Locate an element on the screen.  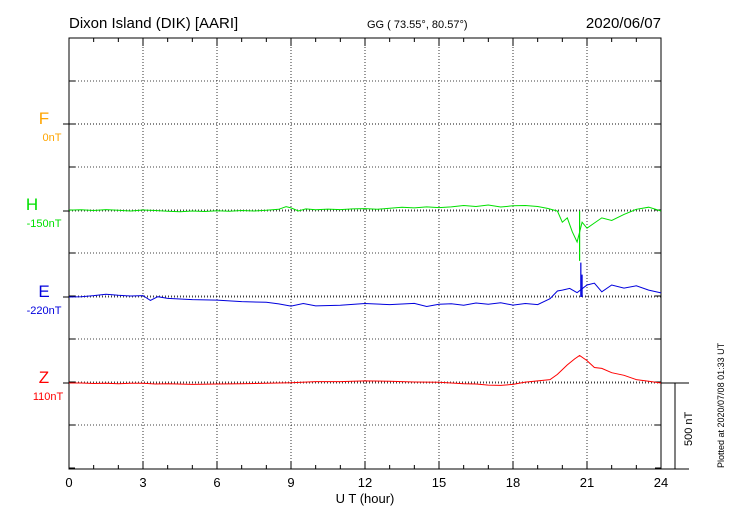
x-tick-label: 12 is located at coordinates (365, 482).